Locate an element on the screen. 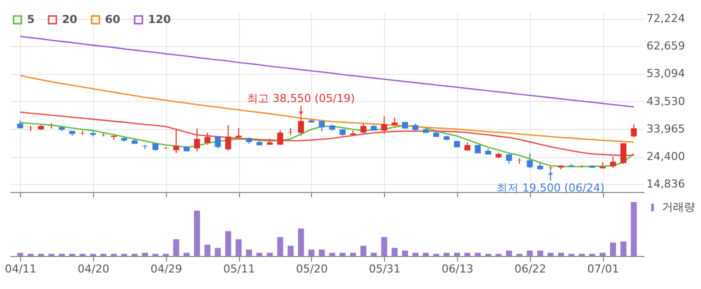  x-tick-label: 04/20 is located at coordinates (94, 269).